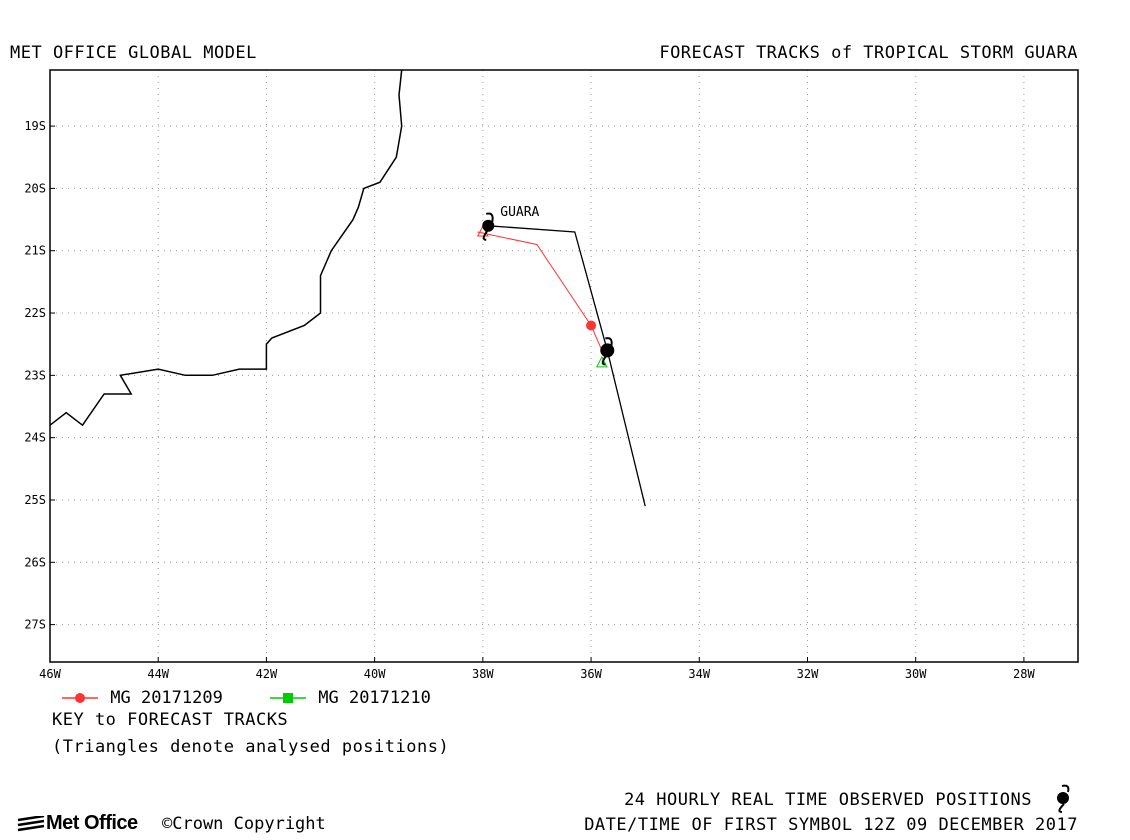 Image resolution: width=1130 pixels, height=840 pixels. I want to click on observed-track-line, so click(567, 366).